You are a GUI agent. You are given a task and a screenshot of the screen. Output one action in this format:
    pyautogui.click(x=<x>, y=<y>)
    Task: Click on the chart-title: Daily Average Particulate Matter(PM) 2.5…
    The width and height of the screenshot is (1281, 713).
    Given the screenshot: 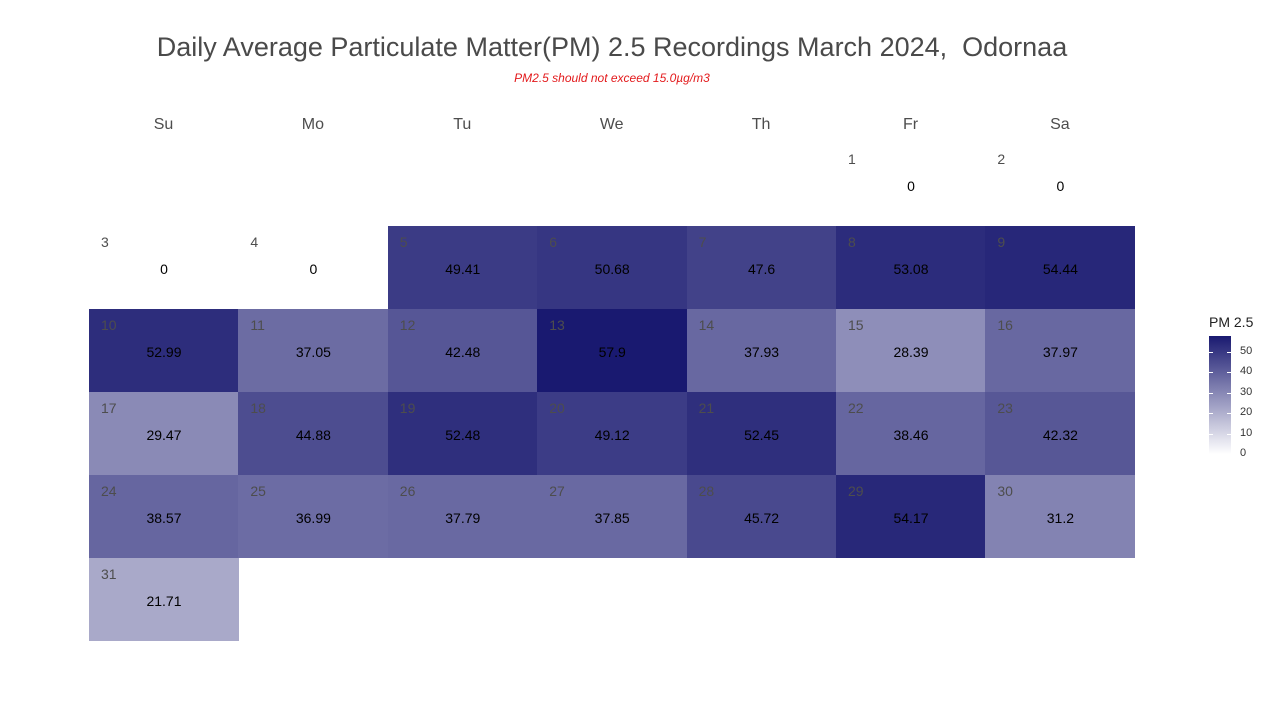 What is the action you would take?
    pyautogui.click(x=612, y=47)
    